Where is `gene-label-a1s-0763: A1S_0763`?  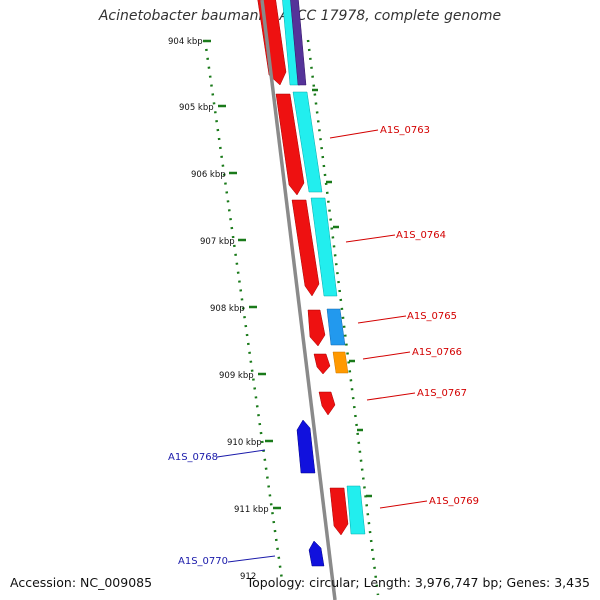 gene-label-a1s-0763: A1S_0763 is located at coordinates (405, 130).